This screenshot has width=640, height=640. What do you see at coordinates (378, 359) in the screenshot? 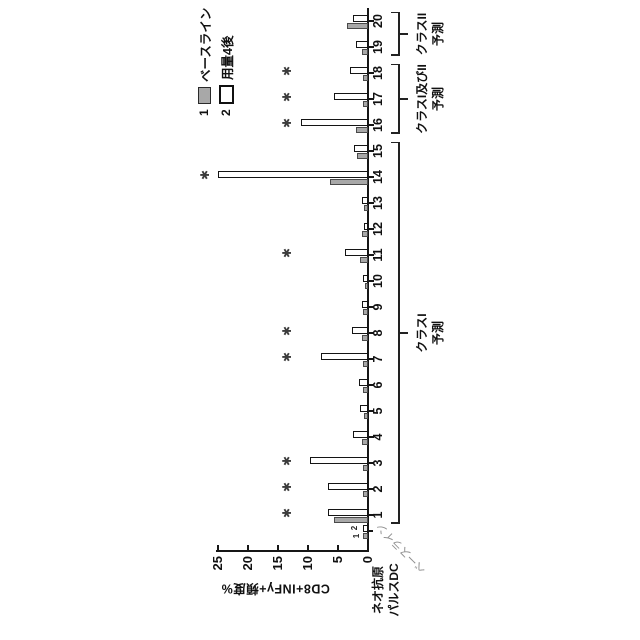
I see `category-tick-label: 7` at bounding box center [378, 359].